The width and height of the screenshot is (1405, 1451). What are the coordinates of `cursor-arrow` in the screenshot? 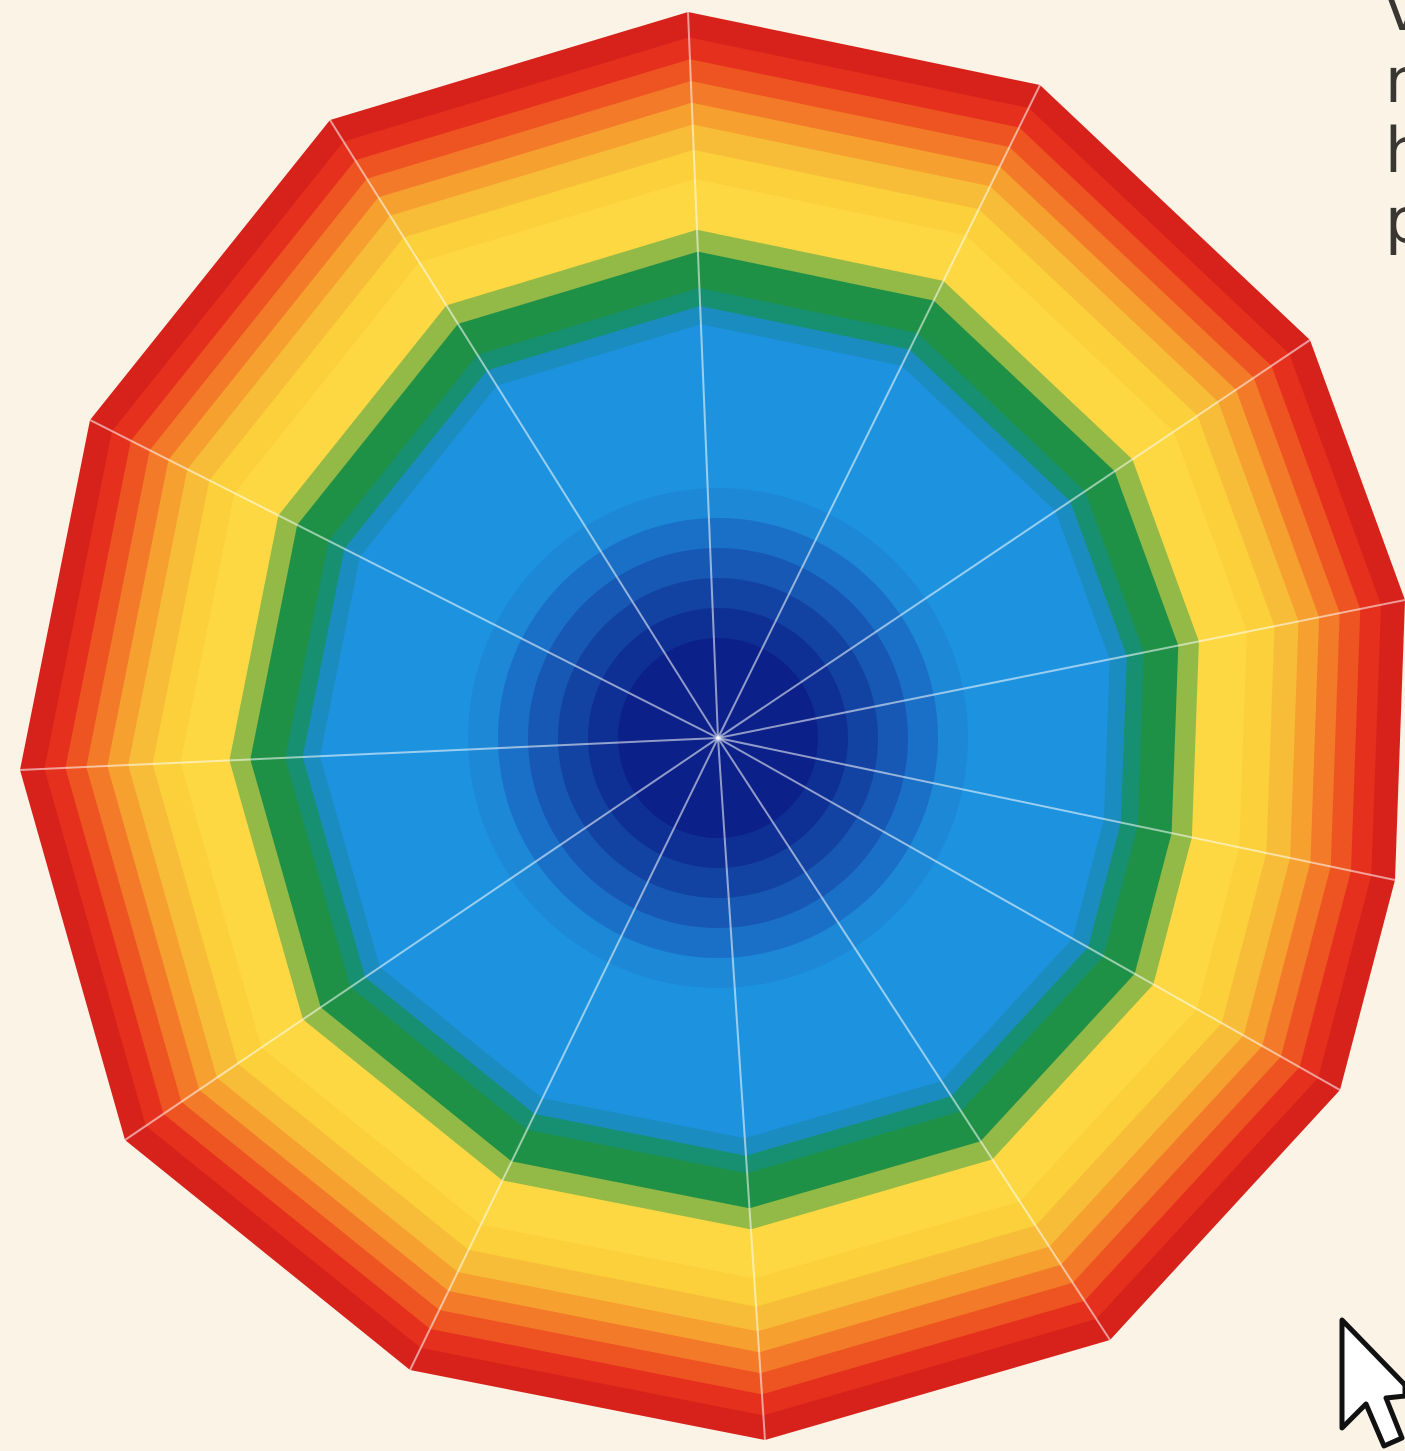 It's located at (1372, 1383).